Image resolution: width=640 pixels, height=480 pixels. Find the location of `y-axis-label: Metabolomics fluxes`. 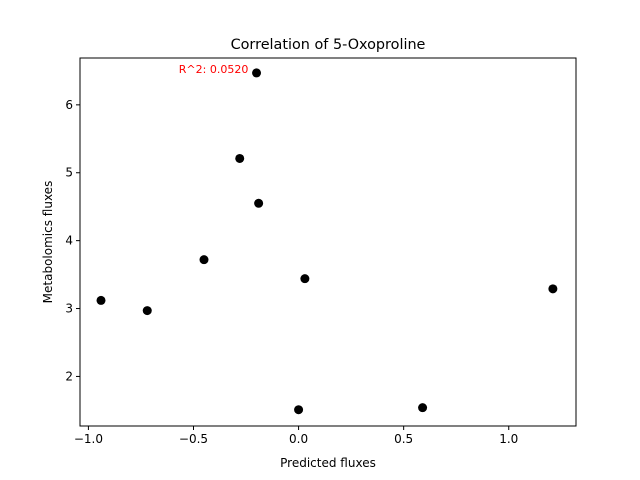

y-axis-label: Metabolomics fluxes is located at coordinates (48, 242).